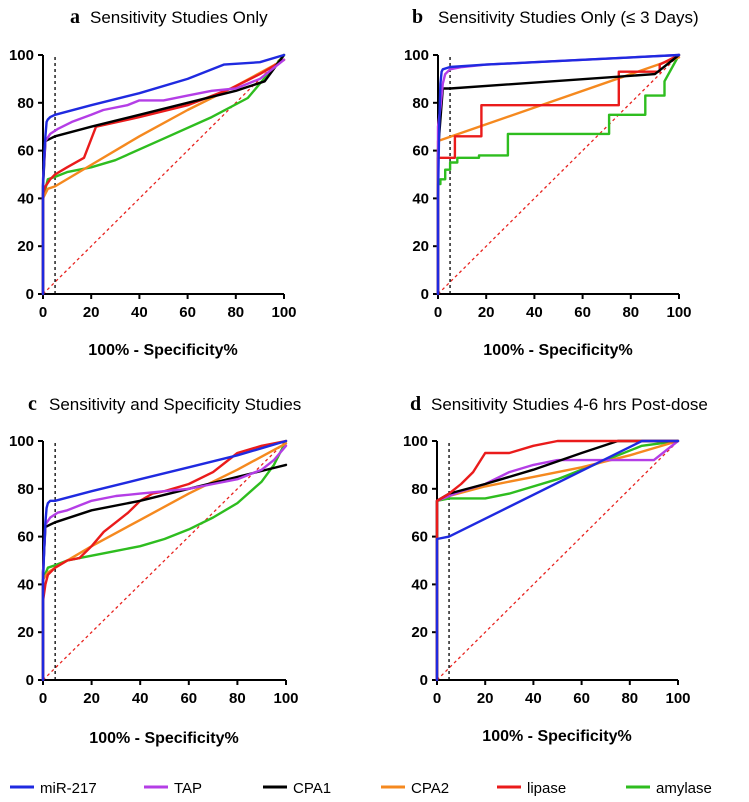 Image resolution: width=749 pixels, height=802 pixels. I want to click on panel-b-reference-diagonal, so click(558, 174).